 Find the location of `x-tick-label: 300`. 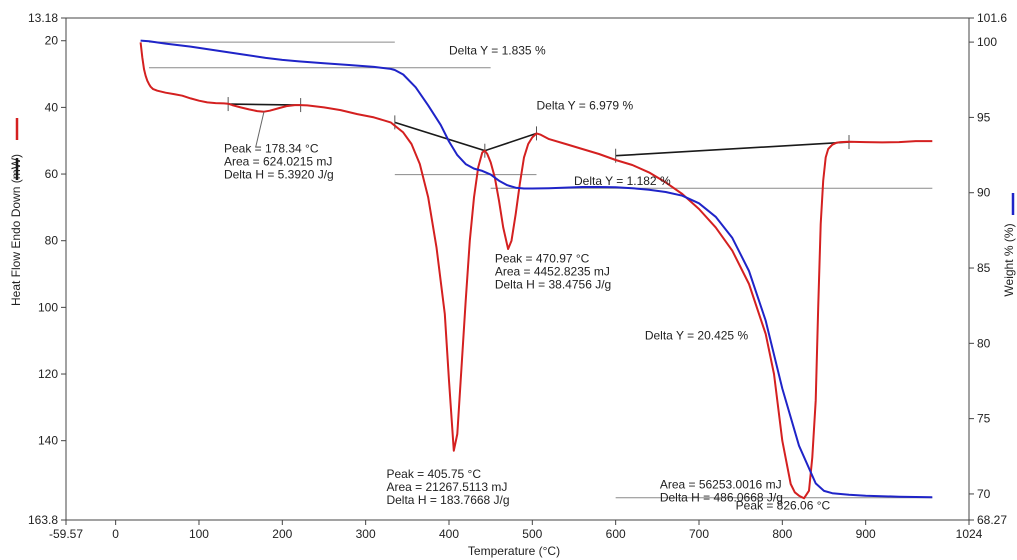

x-tick-label: 300 is located at coordinates (366, 534).